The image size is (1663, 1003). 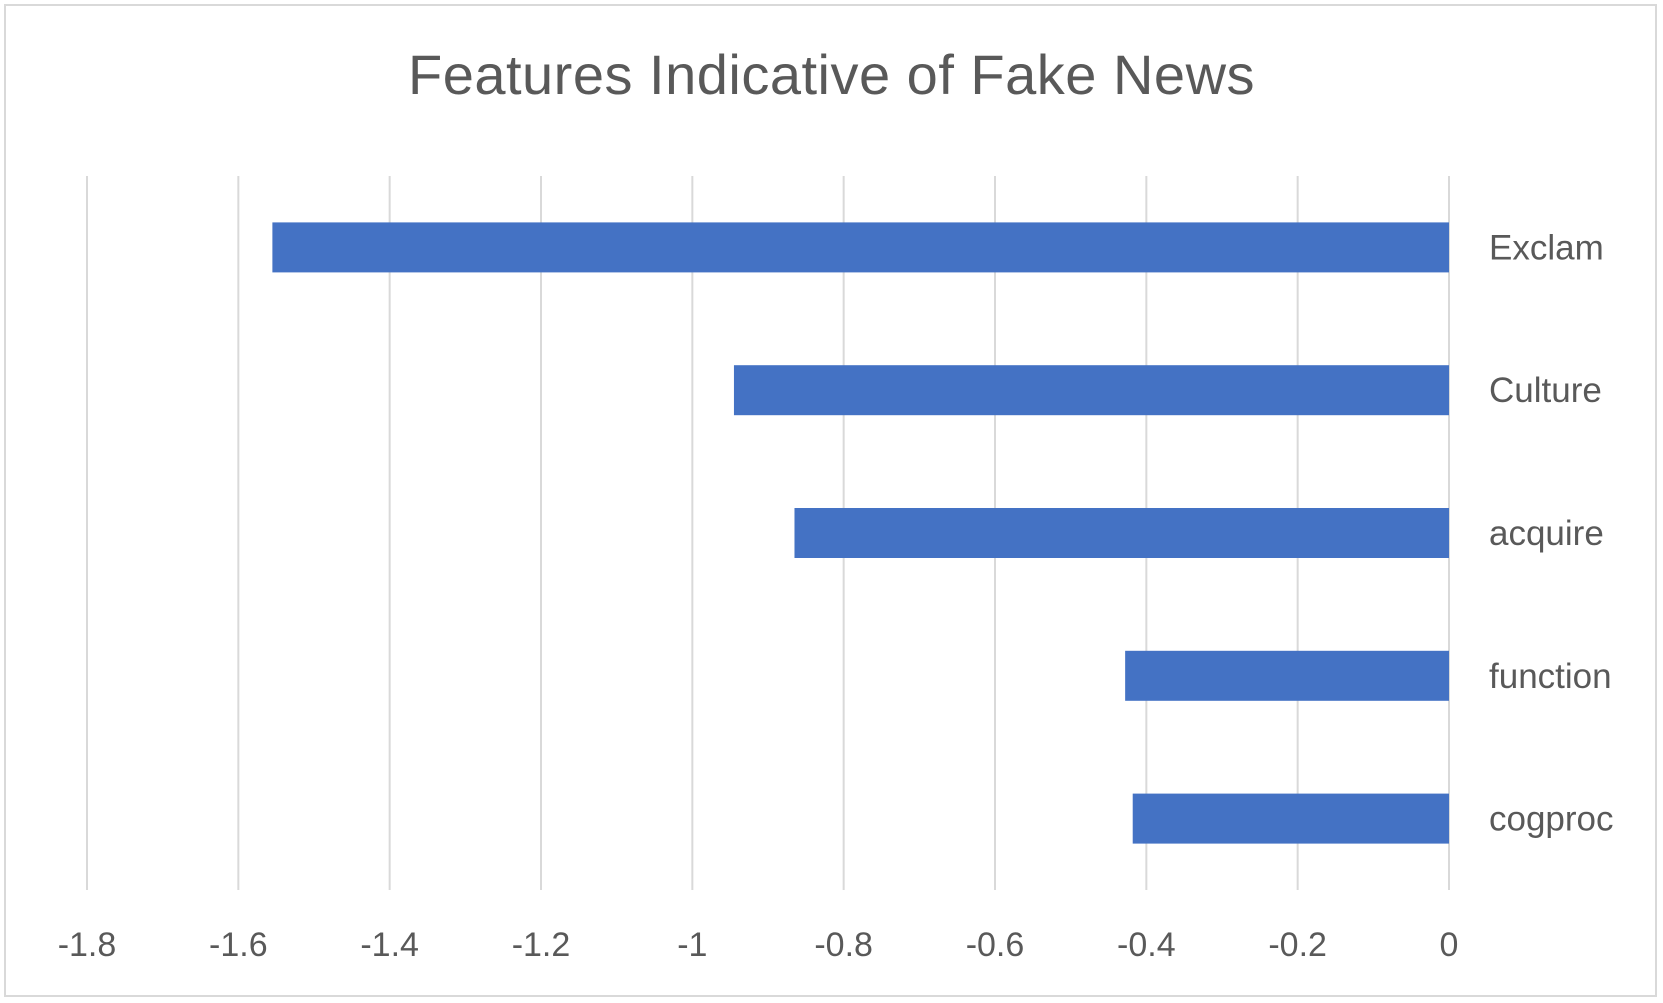 I want to click on x-tick-label: 0, so click(x=1449, y=945).